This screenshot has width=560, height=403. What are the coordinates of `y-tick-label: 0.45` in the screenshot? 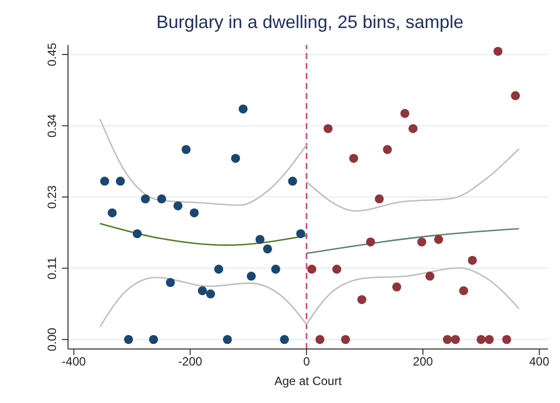 It's located at (52, 54).